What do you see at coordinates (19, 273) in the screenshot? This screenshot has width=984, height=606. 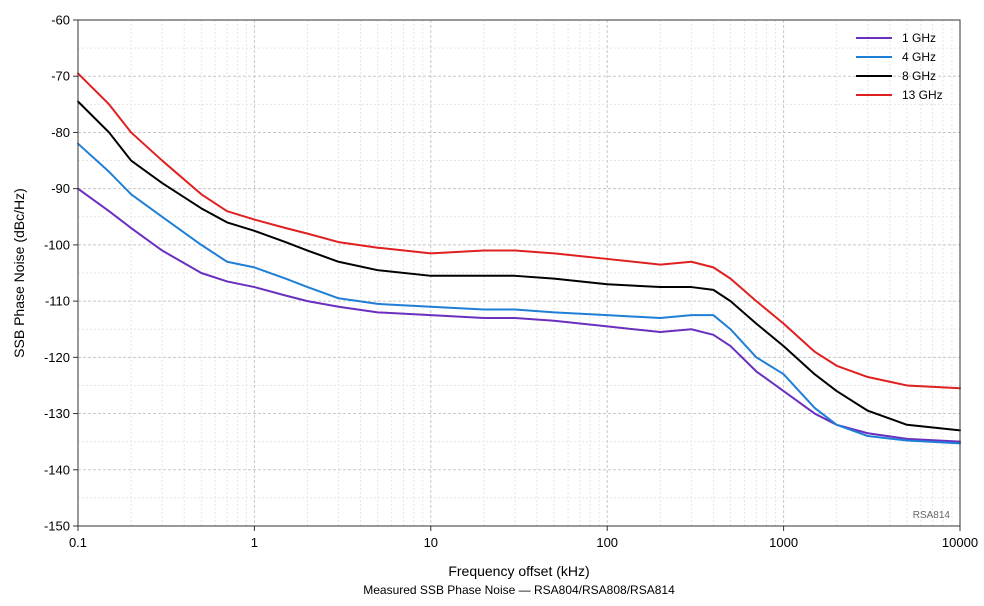 I see `y-axis-label: SSB Phase Noise (dBc/Hz)` at bounding box center [19, 273].